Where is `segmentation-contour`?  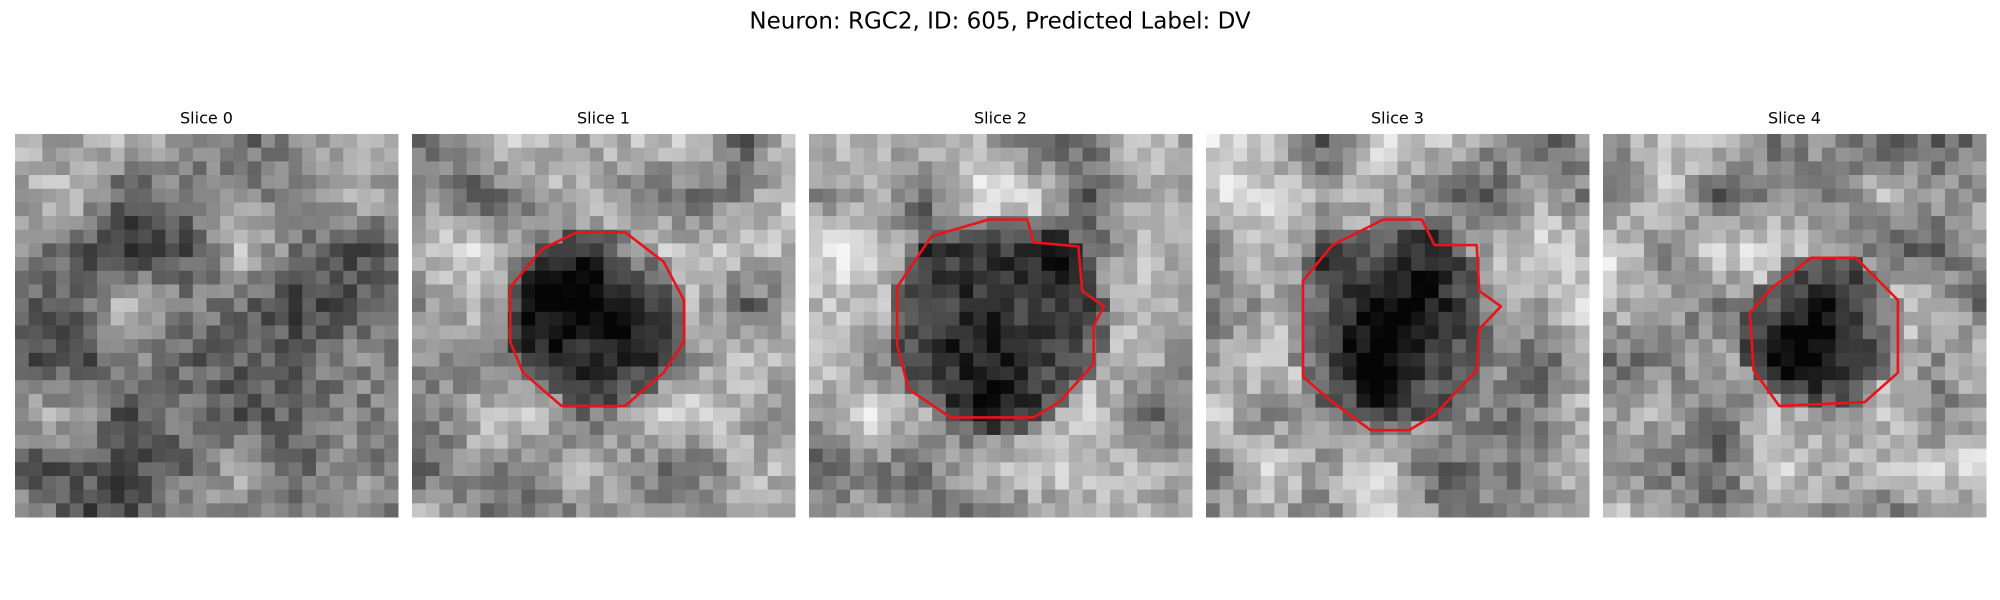 segmentation-contour is located at coordinates (1402, 325).